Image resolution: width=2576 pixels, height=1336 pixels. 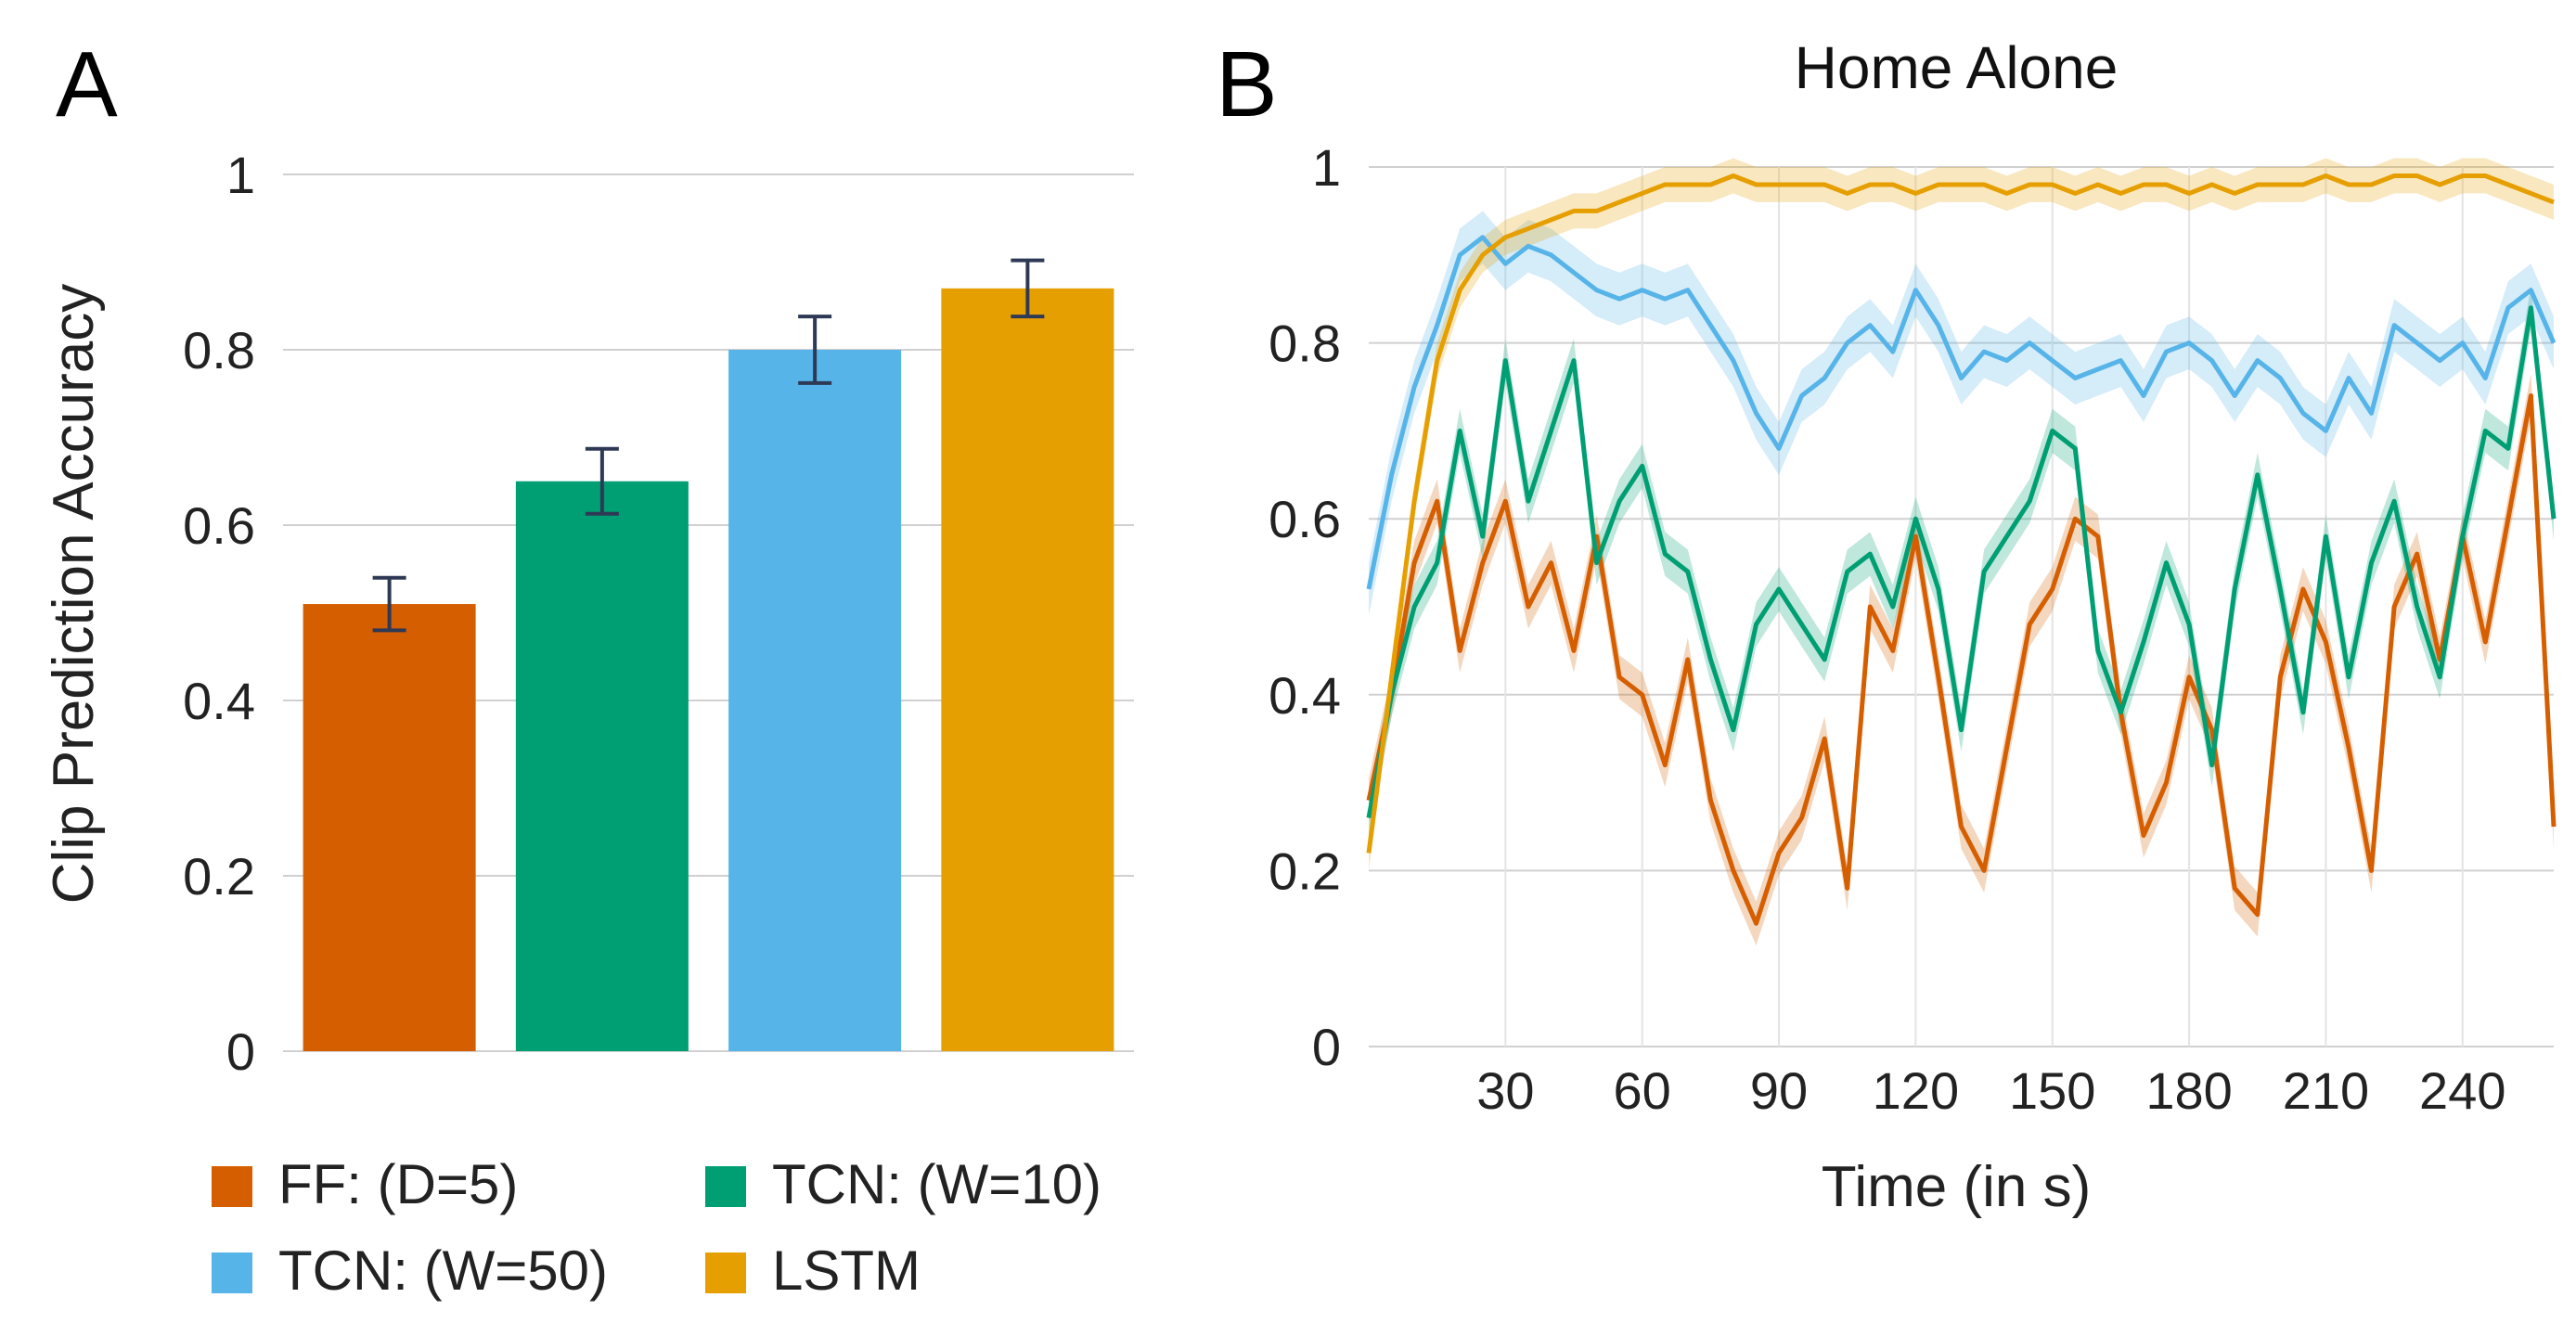 What do you see at coordinates (936, 1184) in the screenshot?
I see `legend-label: TCN: (W=10)` at bounding box center [936, 1184].